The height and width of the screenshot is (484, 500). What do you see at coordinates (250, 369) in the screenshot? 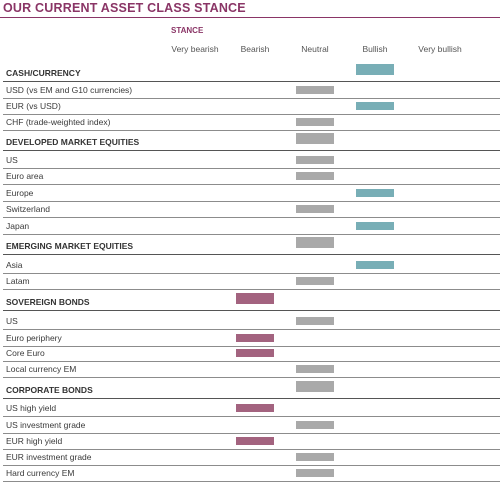
I see `table-row: Local currency EM` at bounding box center [250, 369].